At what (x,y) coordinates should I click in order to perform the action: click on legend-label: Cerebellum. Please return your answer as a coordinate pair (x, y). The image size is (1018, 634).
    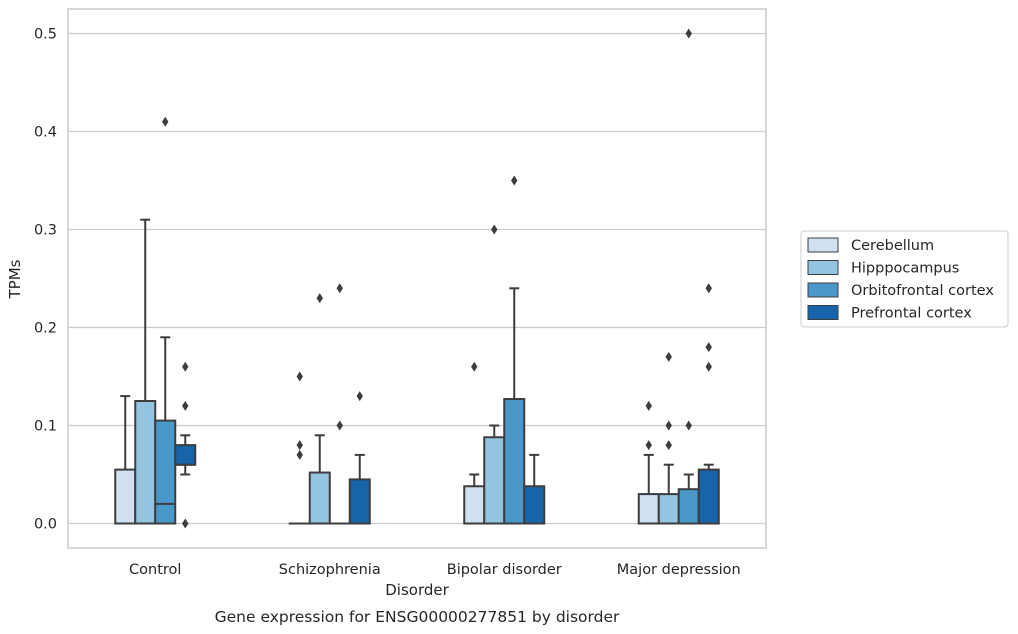
    Looking at the image, I should click on (892, 246).